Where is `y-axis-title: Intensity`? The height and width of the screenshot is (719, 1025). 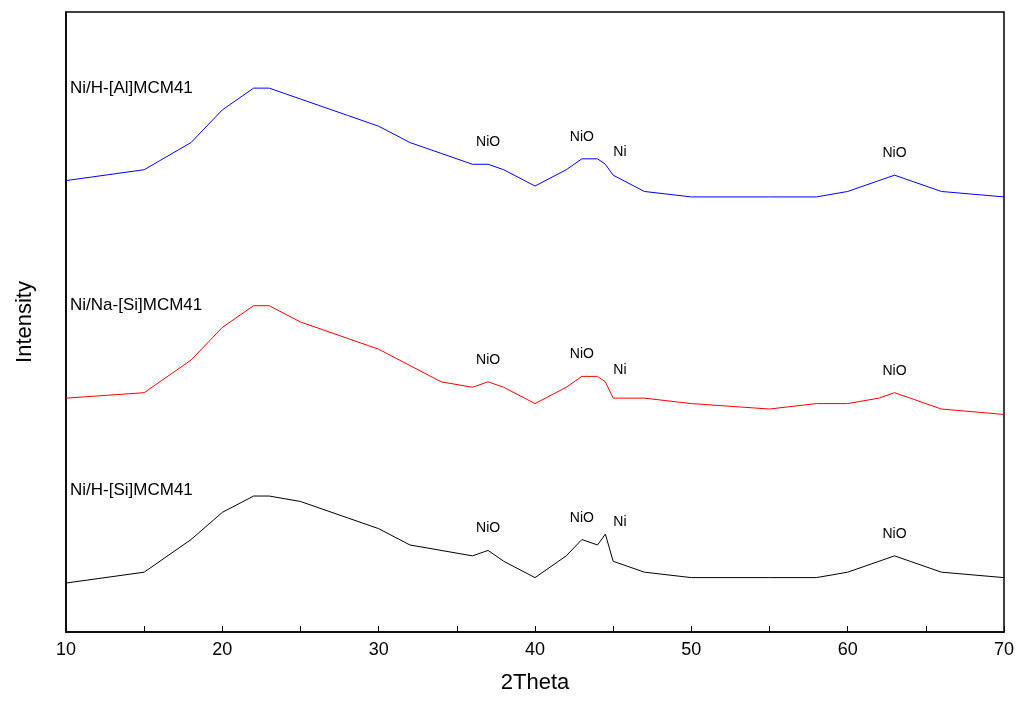
y-axis-title: Intensity is located at coordinates (23, 322).